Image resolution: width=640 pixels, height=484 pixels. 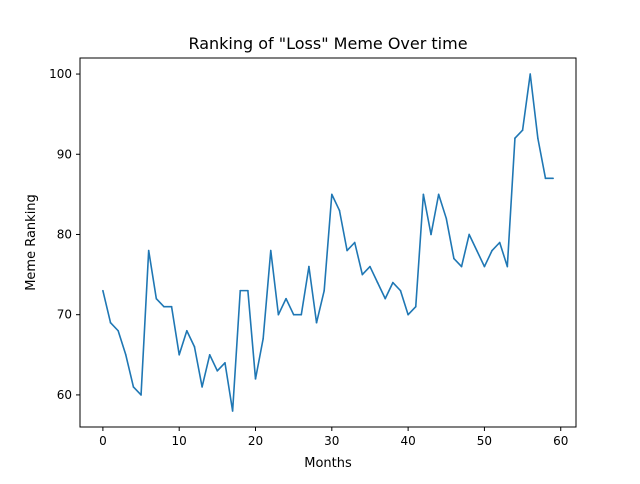 I want to click on x-tick-label: 50, so click(x=484, y=441).